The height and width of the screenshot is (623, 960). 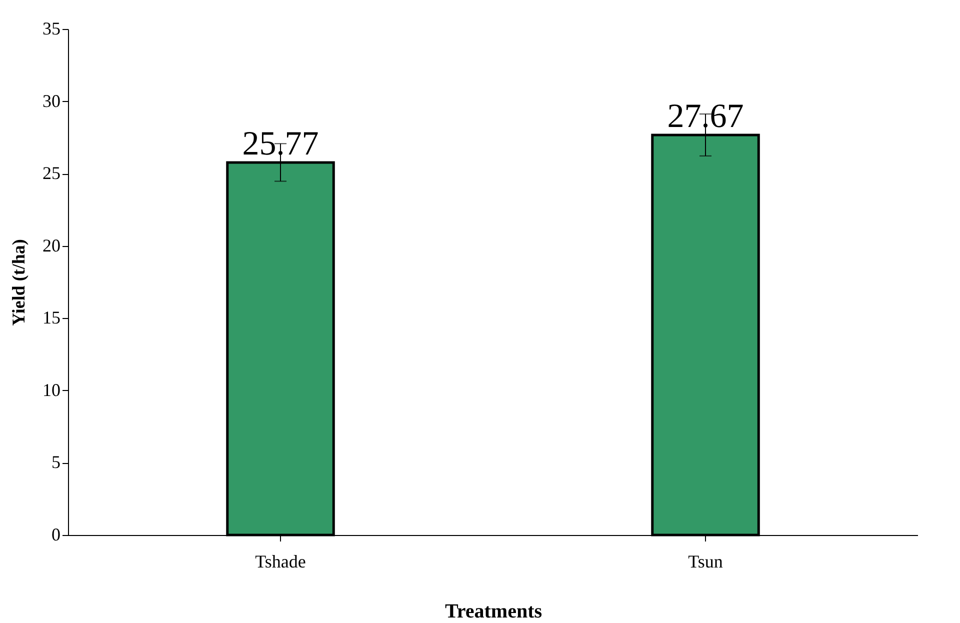 What do you see at coordinates (51, 245) in the screenshot?
I see `y-tick-label: 20` at bounding box center [51, 245].